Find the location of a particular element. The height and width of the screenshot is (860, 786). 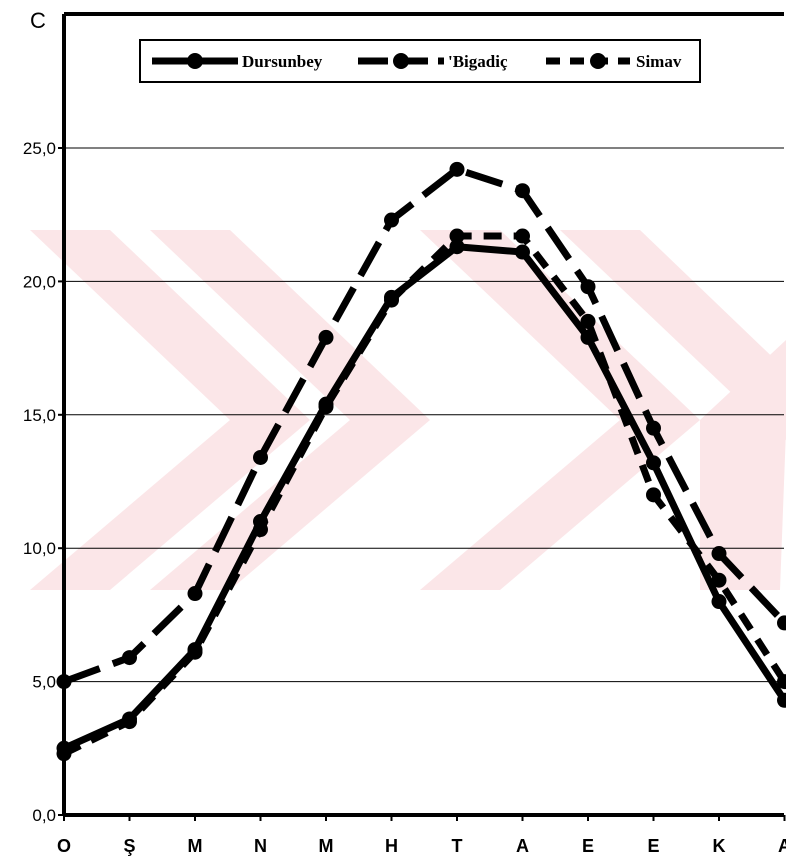

y-unit-label: C is located at coordinates (38, 20).